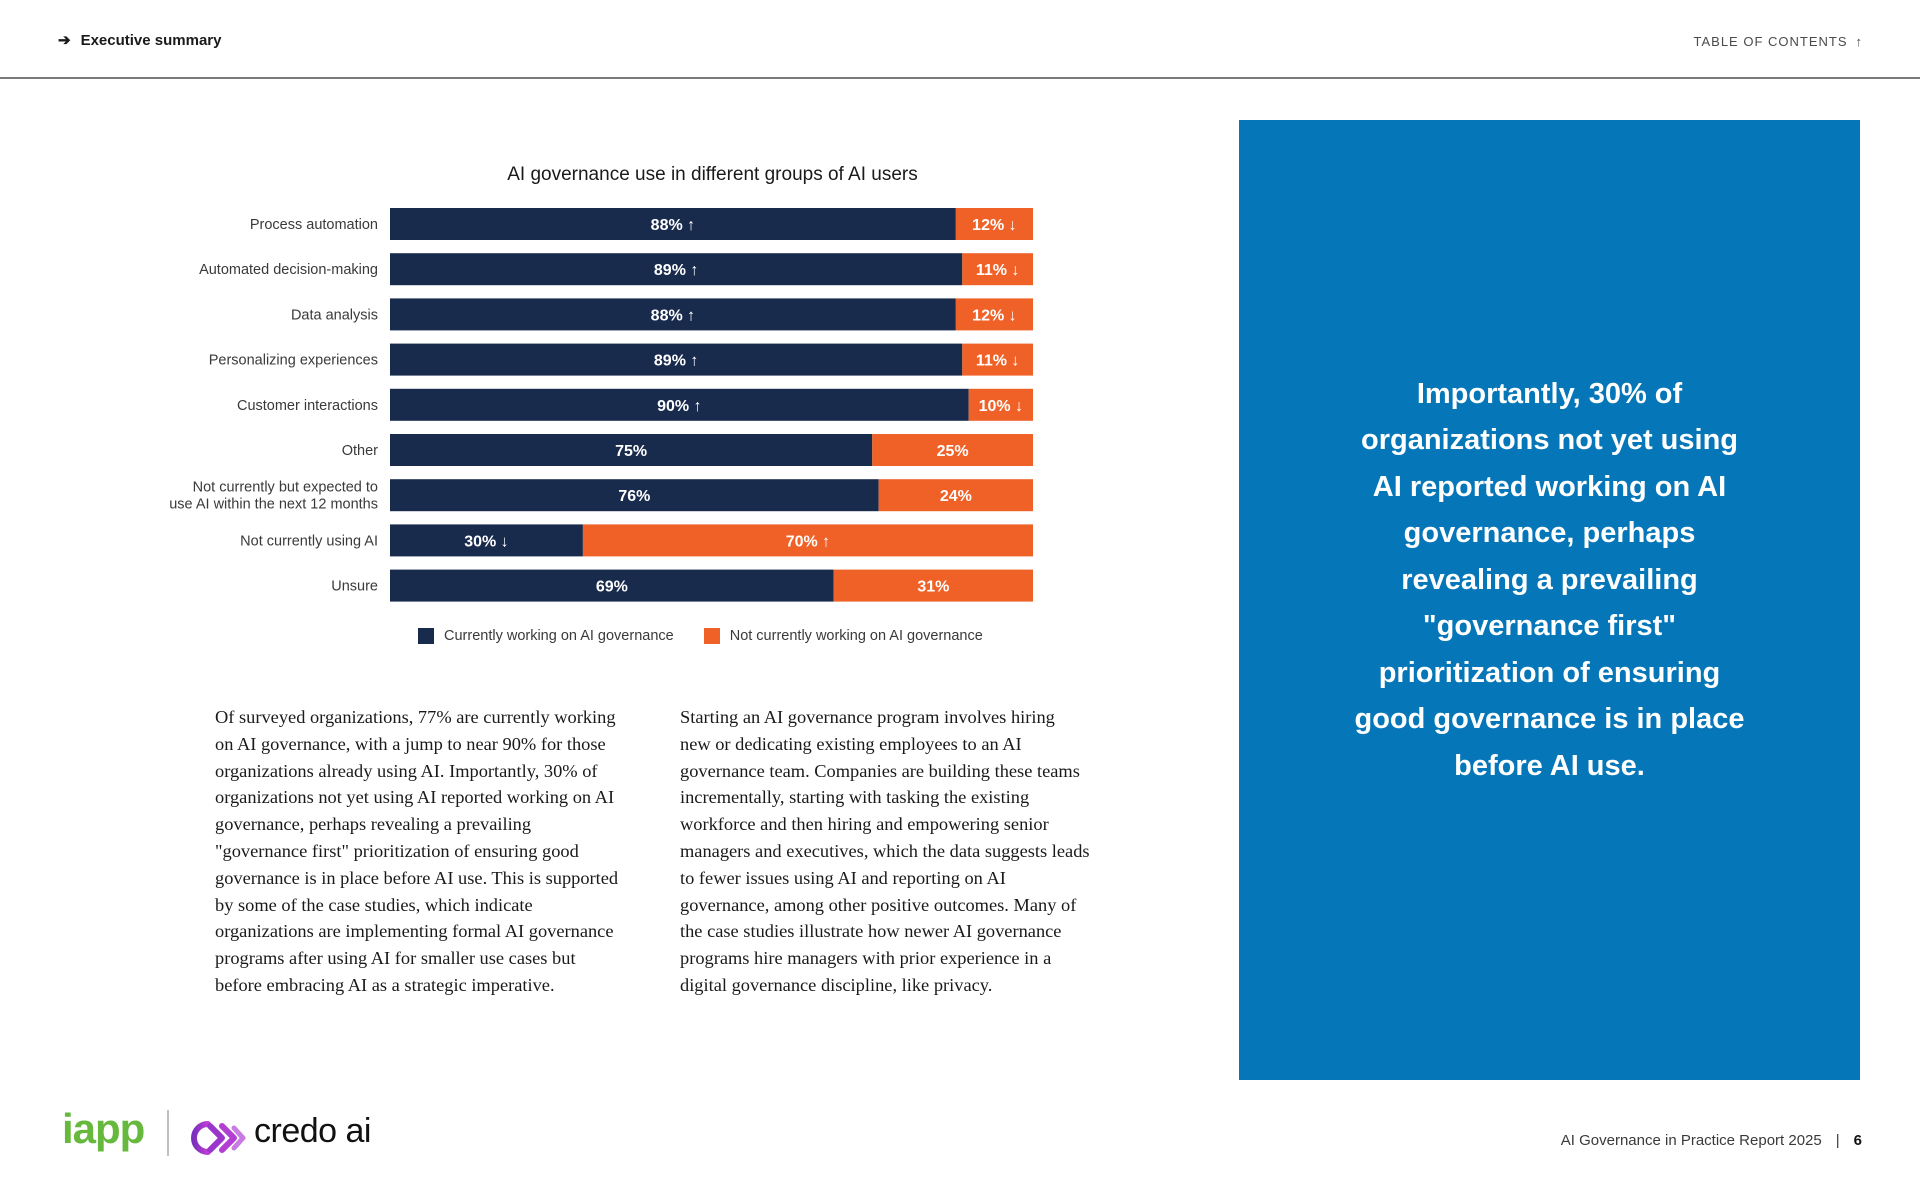 This screenshot has height=1200, width=1920. Describe the element at coordinates (1691, 1140) in the screenshot. I see `report-title: AI Governance in Practice Report 2025` at that location.